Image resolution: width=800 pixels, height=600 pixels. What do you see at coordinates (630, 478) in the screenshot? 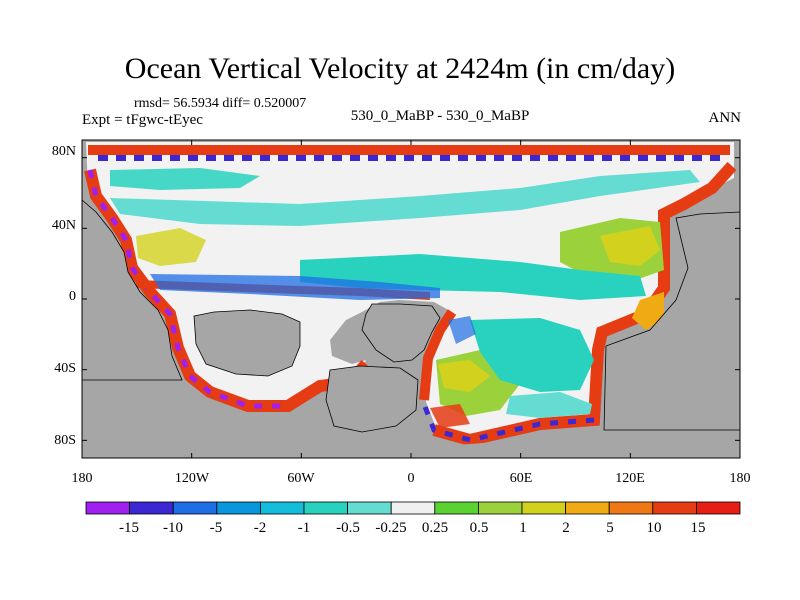
I see `x-tick-label-5: 120E` at bounding box center [630, 478].